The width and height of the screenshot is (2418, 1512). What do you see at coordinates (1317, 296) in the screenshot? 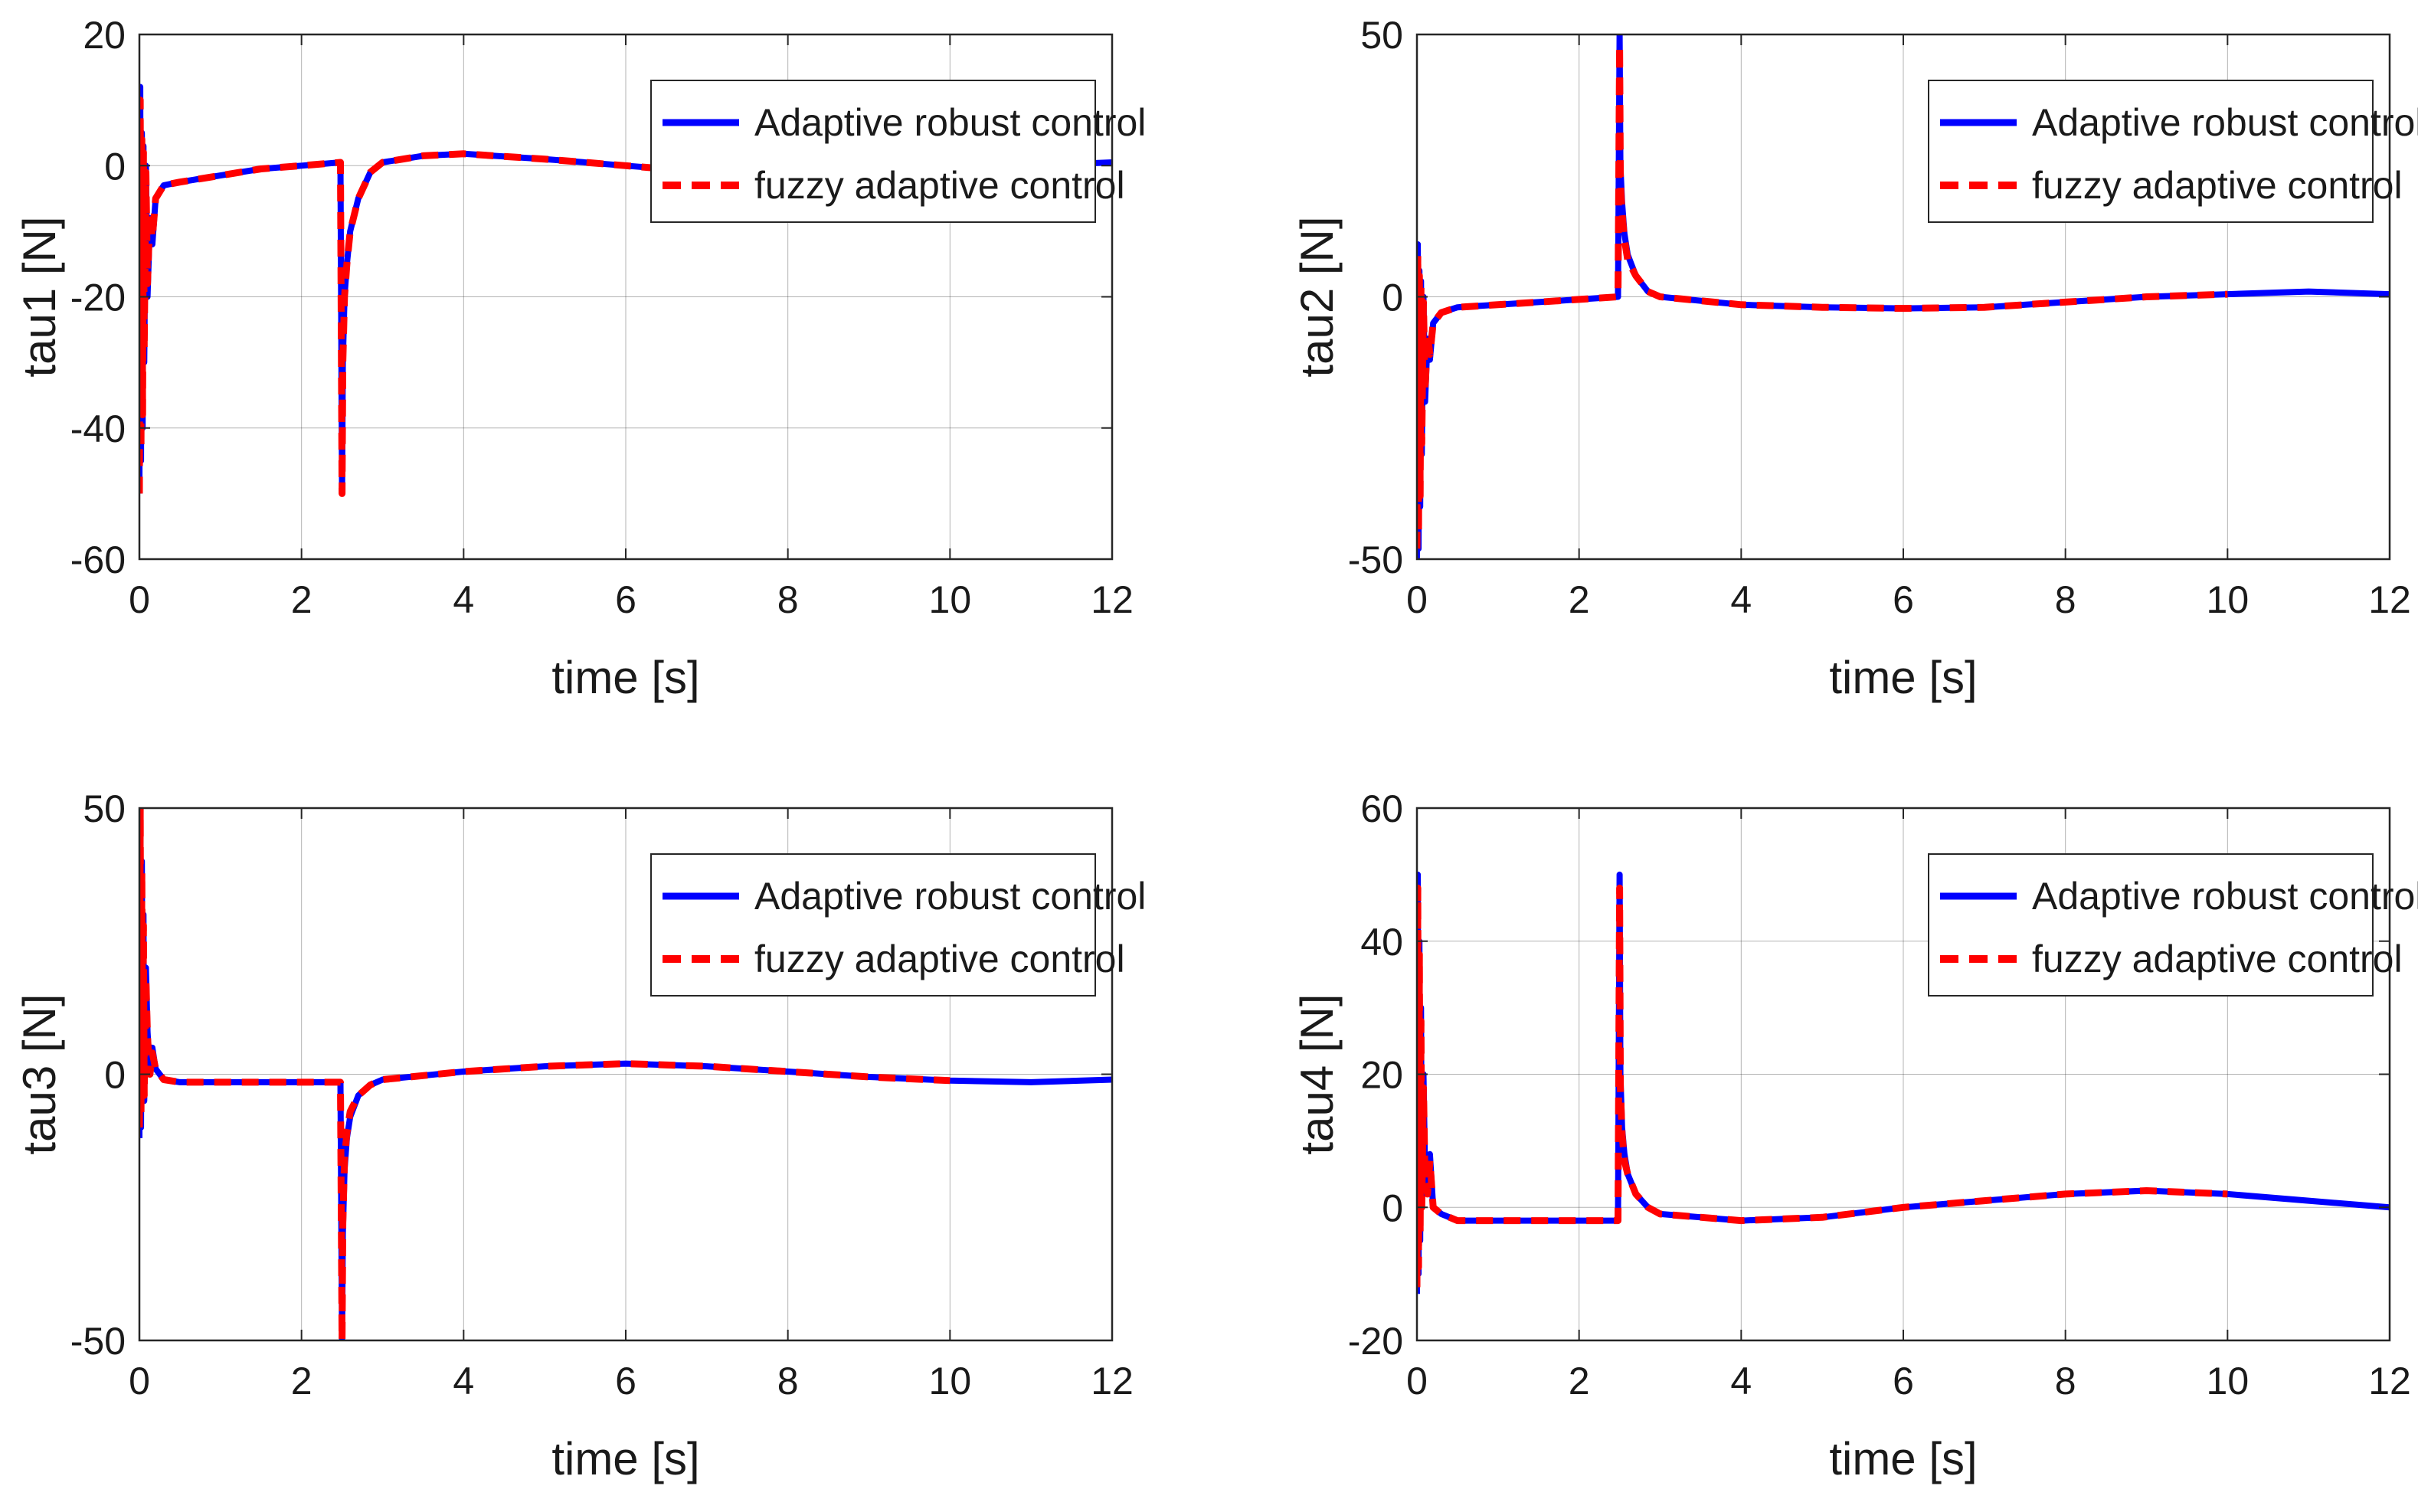
I see `panel-2-ylabel: tau2 [N]` at bounding box center [1317, 296].